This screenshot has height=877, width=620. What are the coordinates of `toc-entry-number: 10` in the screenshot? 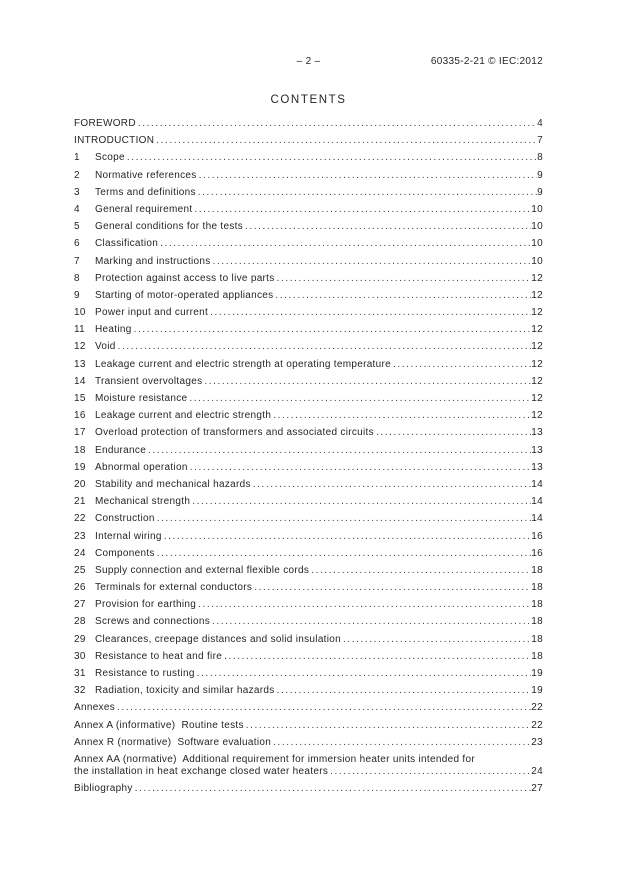 It's located at (80, 313).